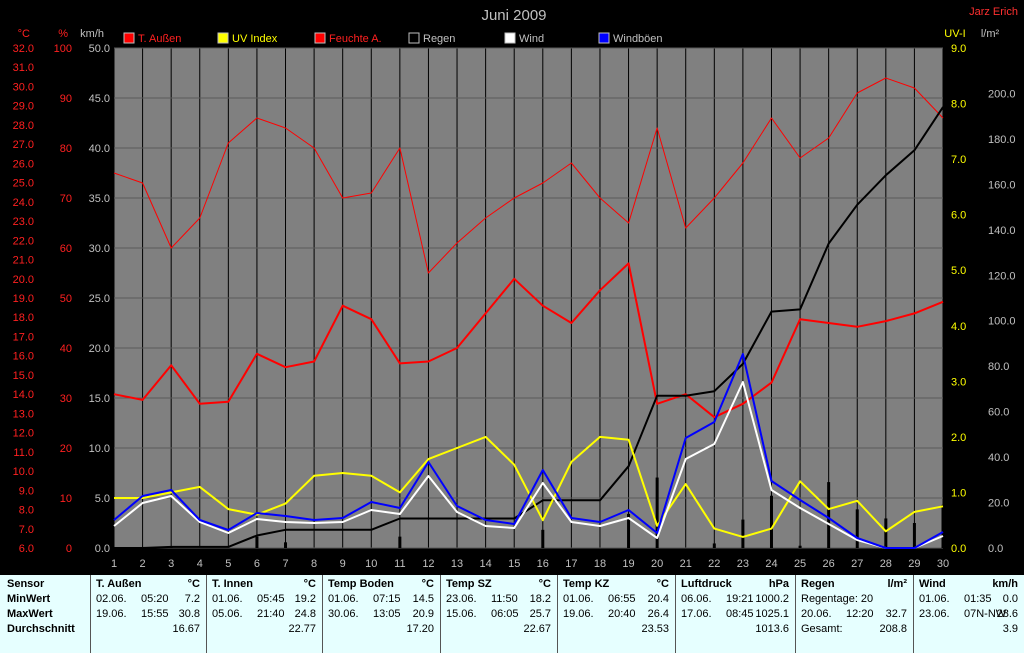 Image resolution: width=1024 pixels, height=653 pixels. Describe the element at coordinates (696, 599) in the screenshot. I see `stats-date: 06.06.` at that location.